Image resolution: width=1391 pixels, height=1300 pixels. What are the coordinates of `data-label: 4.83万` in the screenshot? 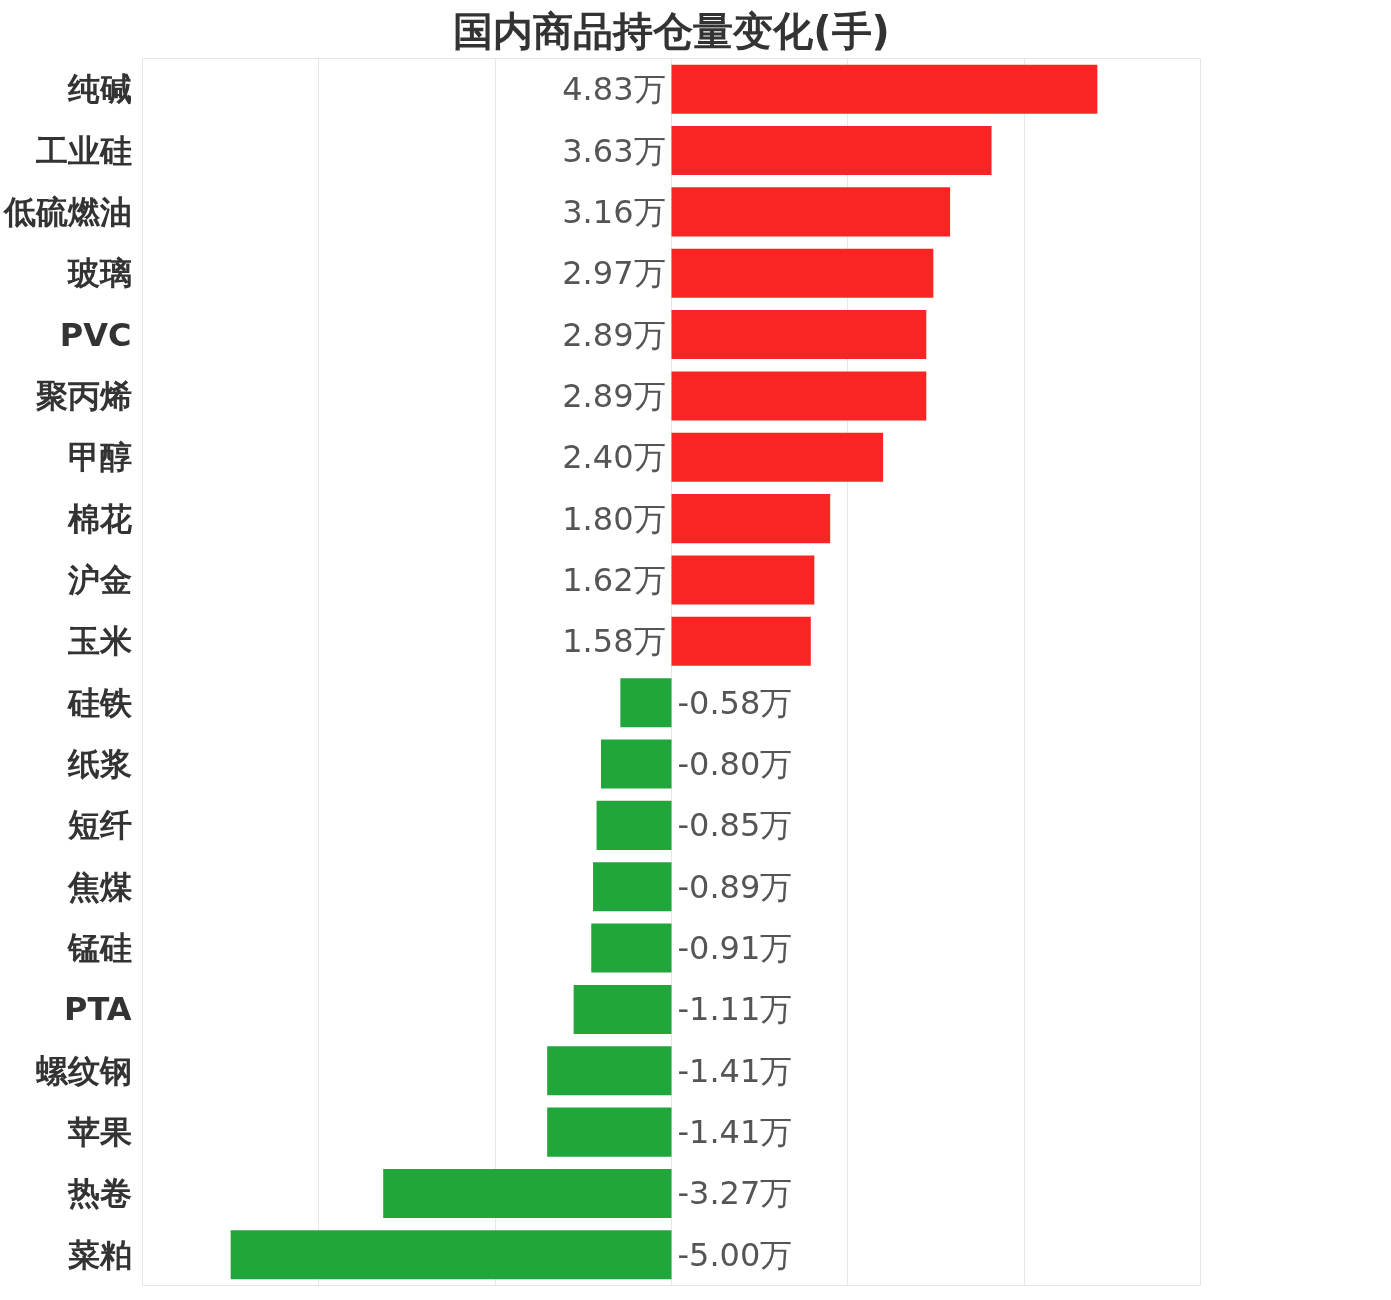 It's located at (614, 89).